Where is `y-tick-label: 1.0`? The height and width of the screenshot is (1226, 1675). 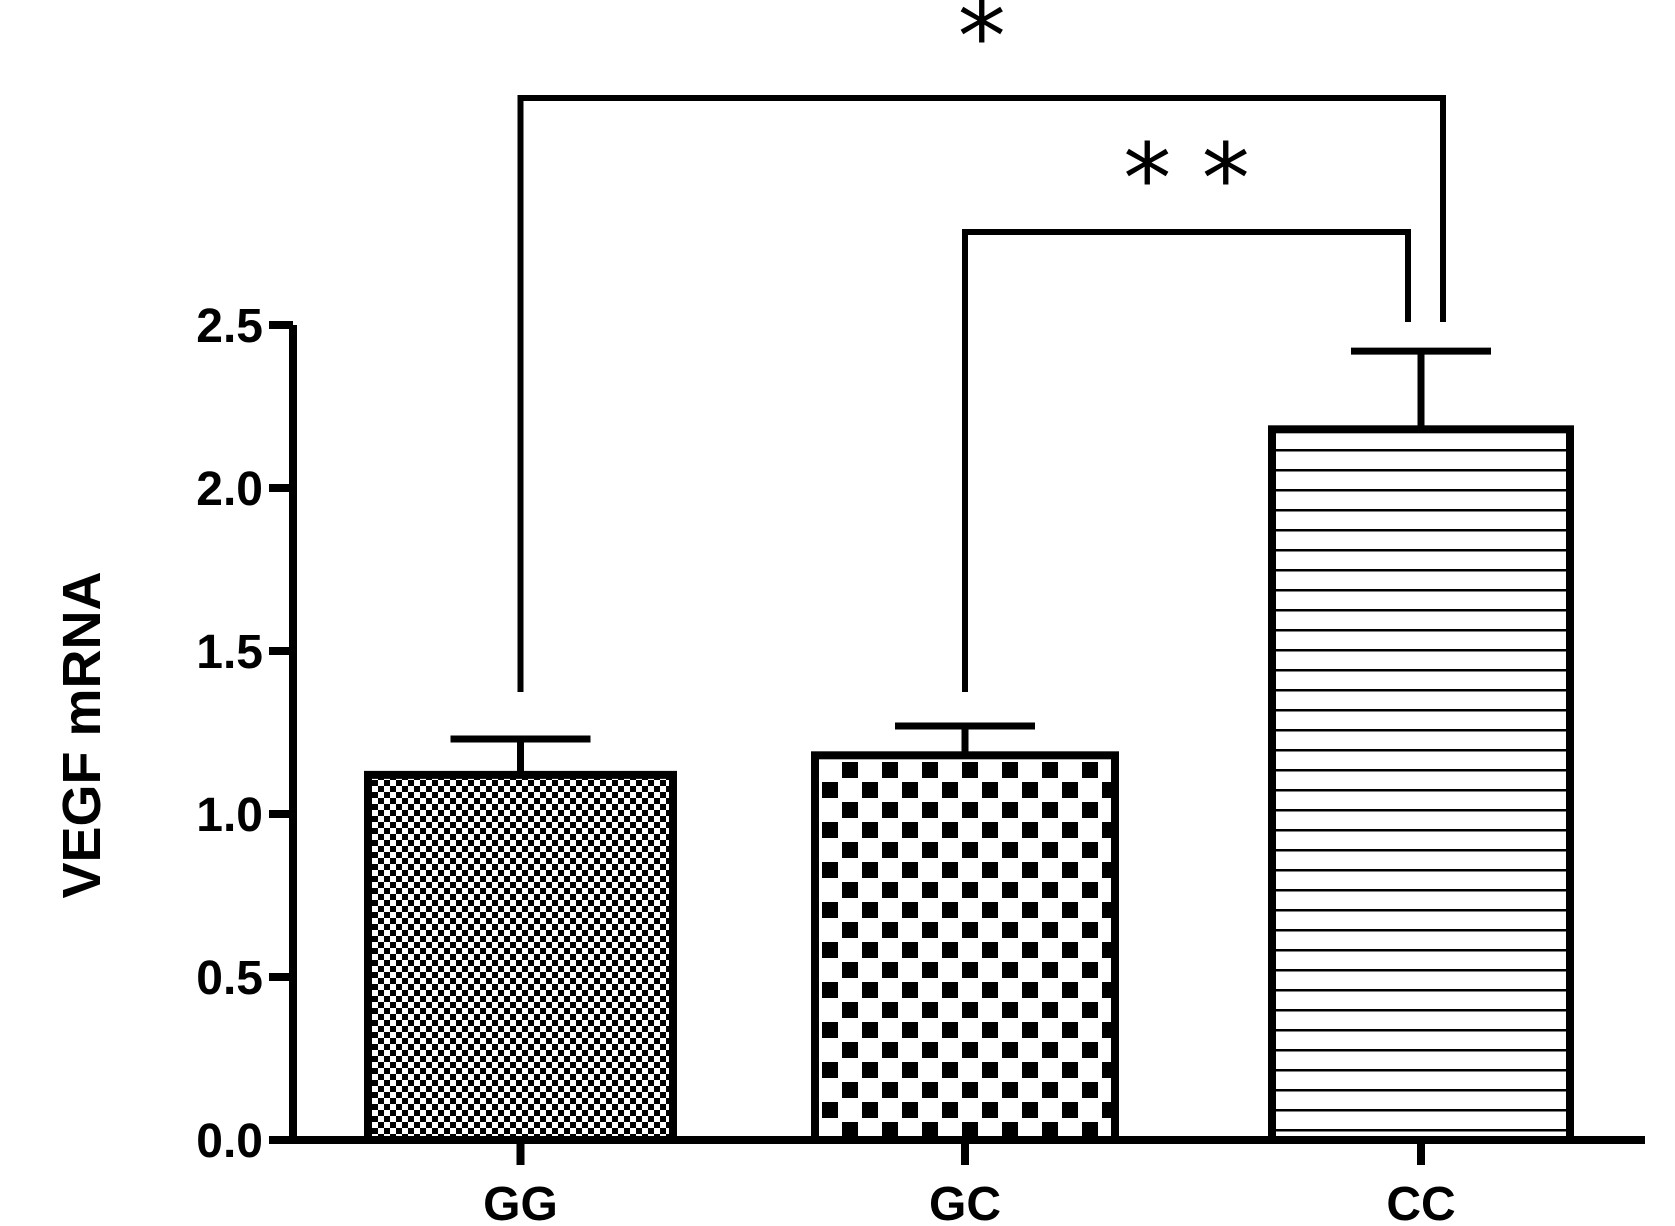 y-tick-label: 1.0 is located at coordinates (229, 815).